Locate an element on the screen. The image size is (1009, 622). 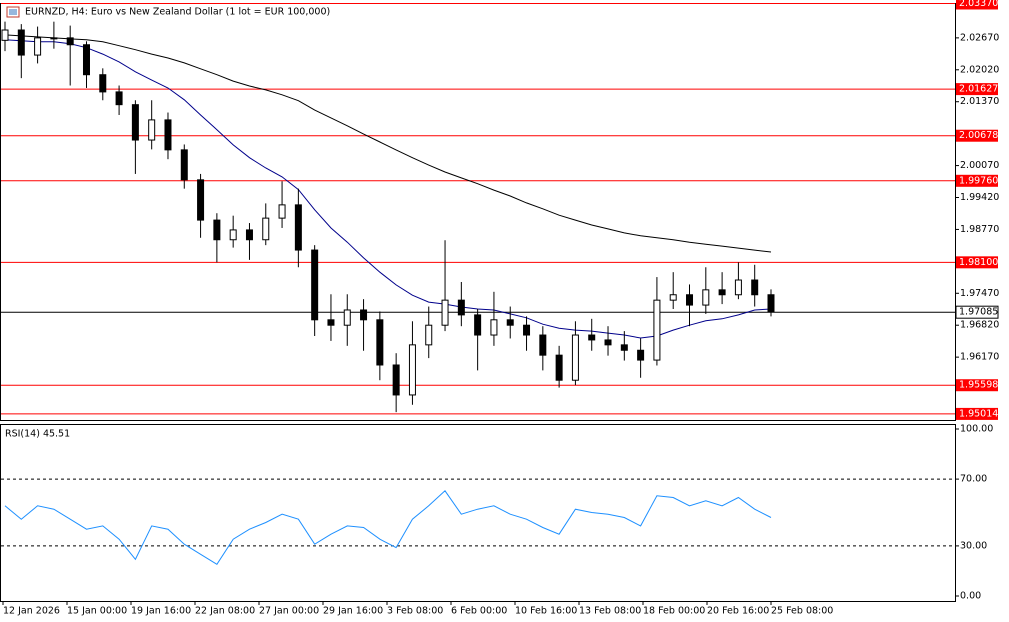
level-label: 1.99760 is located at coordinates (978, 180).